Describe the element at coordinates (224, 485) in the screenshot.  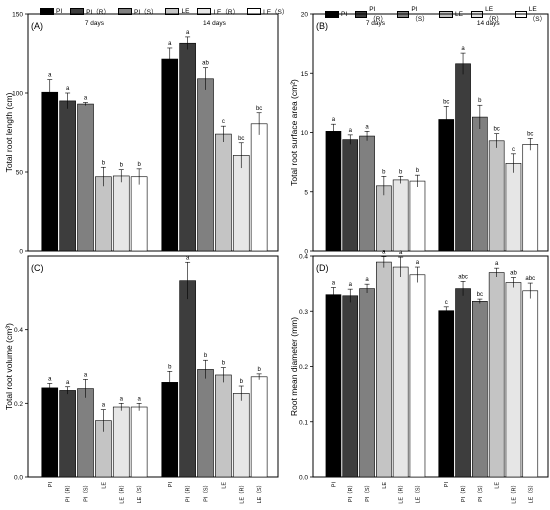
I see `x-tick-label: LE` at that location.